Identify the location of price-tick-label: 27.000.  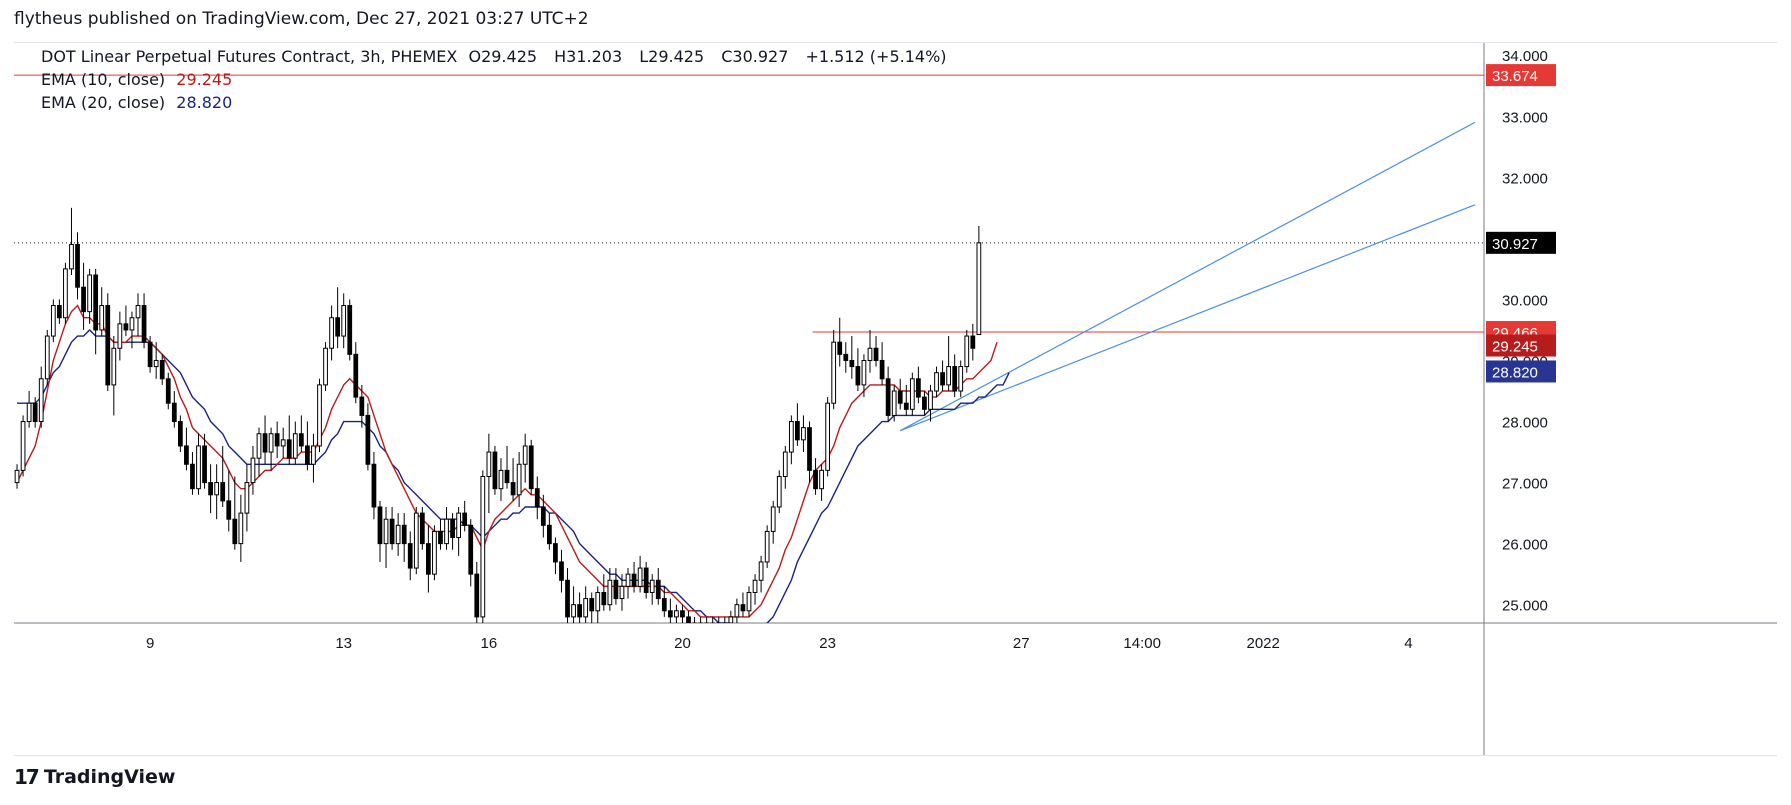
(1525, 484).